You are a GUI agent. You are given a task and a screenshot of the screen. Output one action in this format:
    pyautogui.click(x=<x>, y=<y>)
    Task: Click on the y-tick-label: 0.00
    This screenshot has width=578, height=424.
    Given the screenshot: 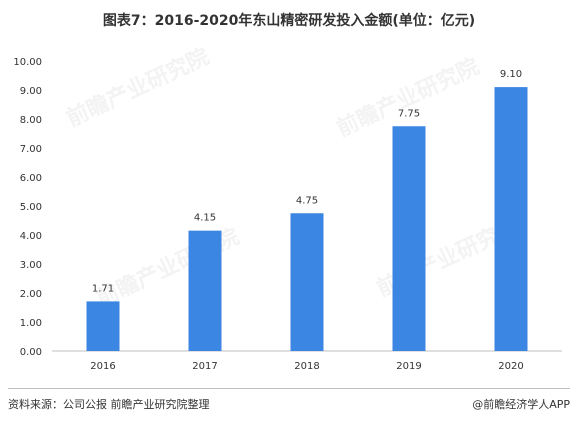 What is the action you would take?
    pyautogui.click(x=31, y=352)
    